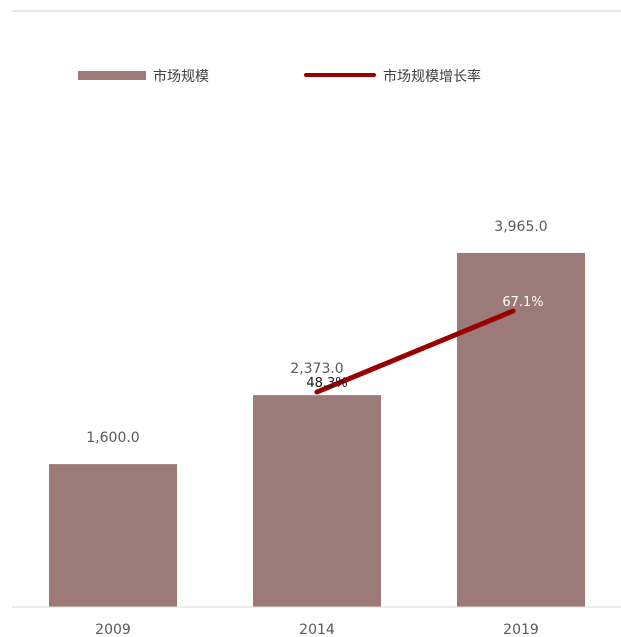 The width and height of the screenshot is (621, 637). I want to click on bar-value-label-2014: 2,373.0, so click(316, 369).